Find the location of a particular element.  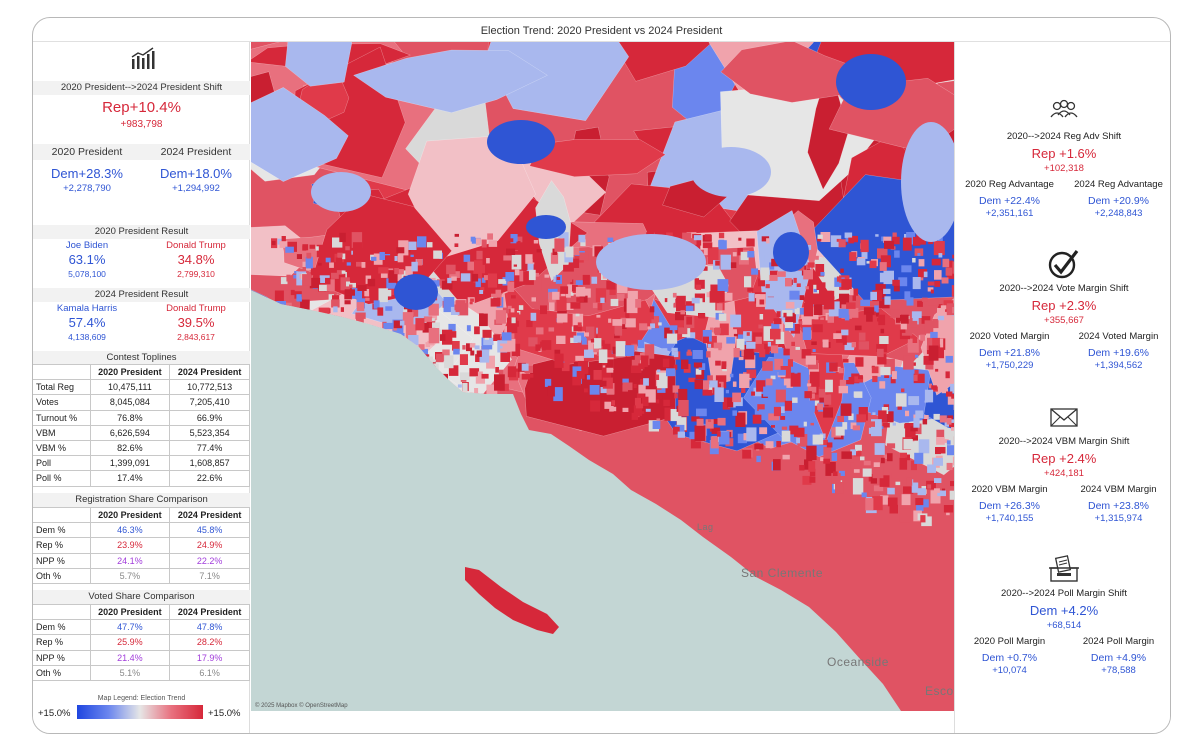

table-row: Poll 1,399,091 1,608,857 is located at coordinates (141, 463).